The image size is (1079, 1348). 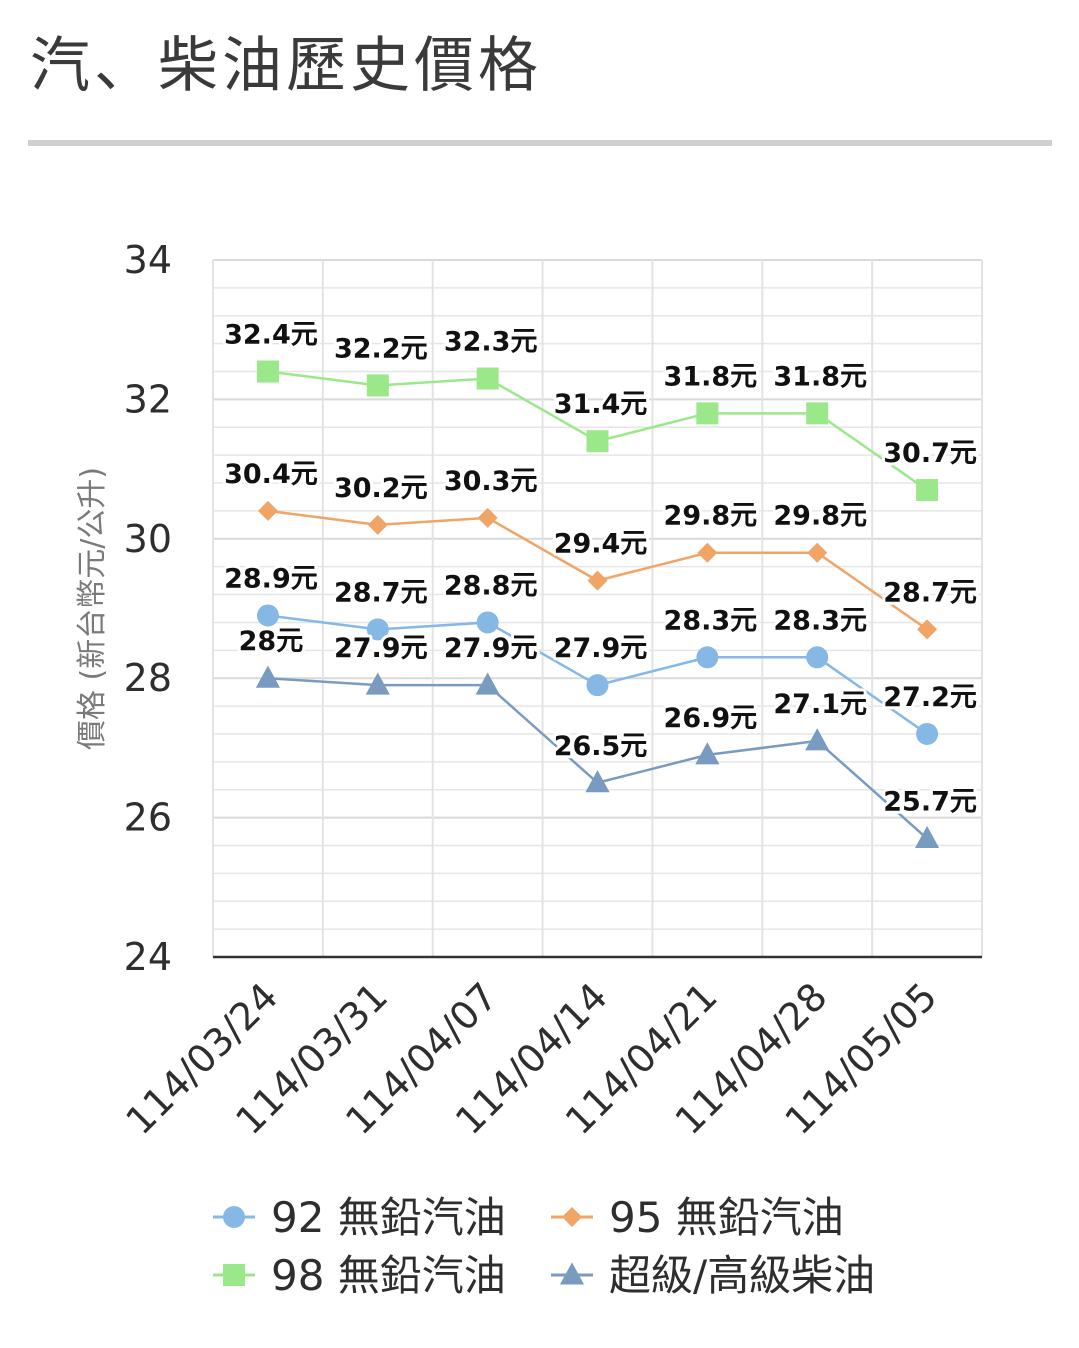 What do you see at coordinates (381, 488) in the screenshot?
I see `data-label: 30.2元` at bounding box center [381, 488].